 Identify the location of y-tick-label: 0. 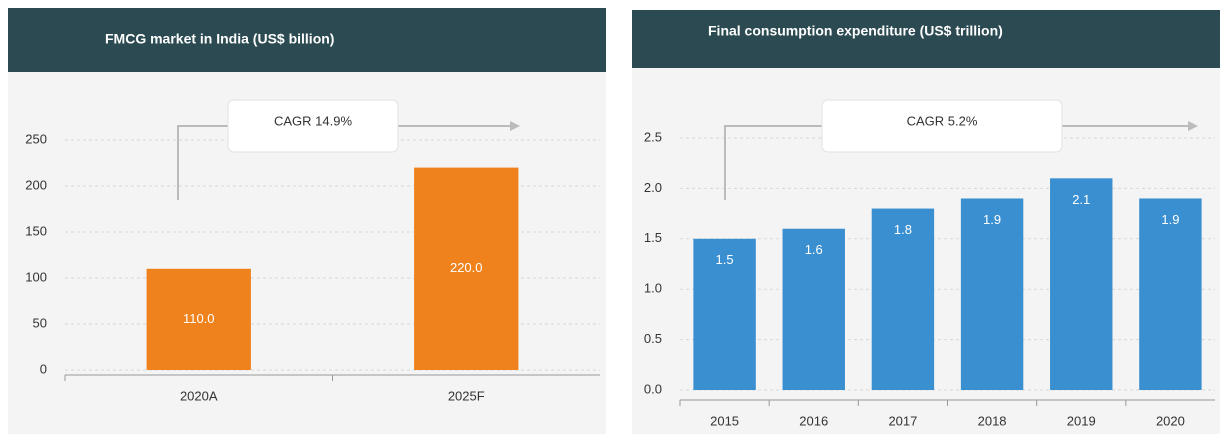
(43, 368).